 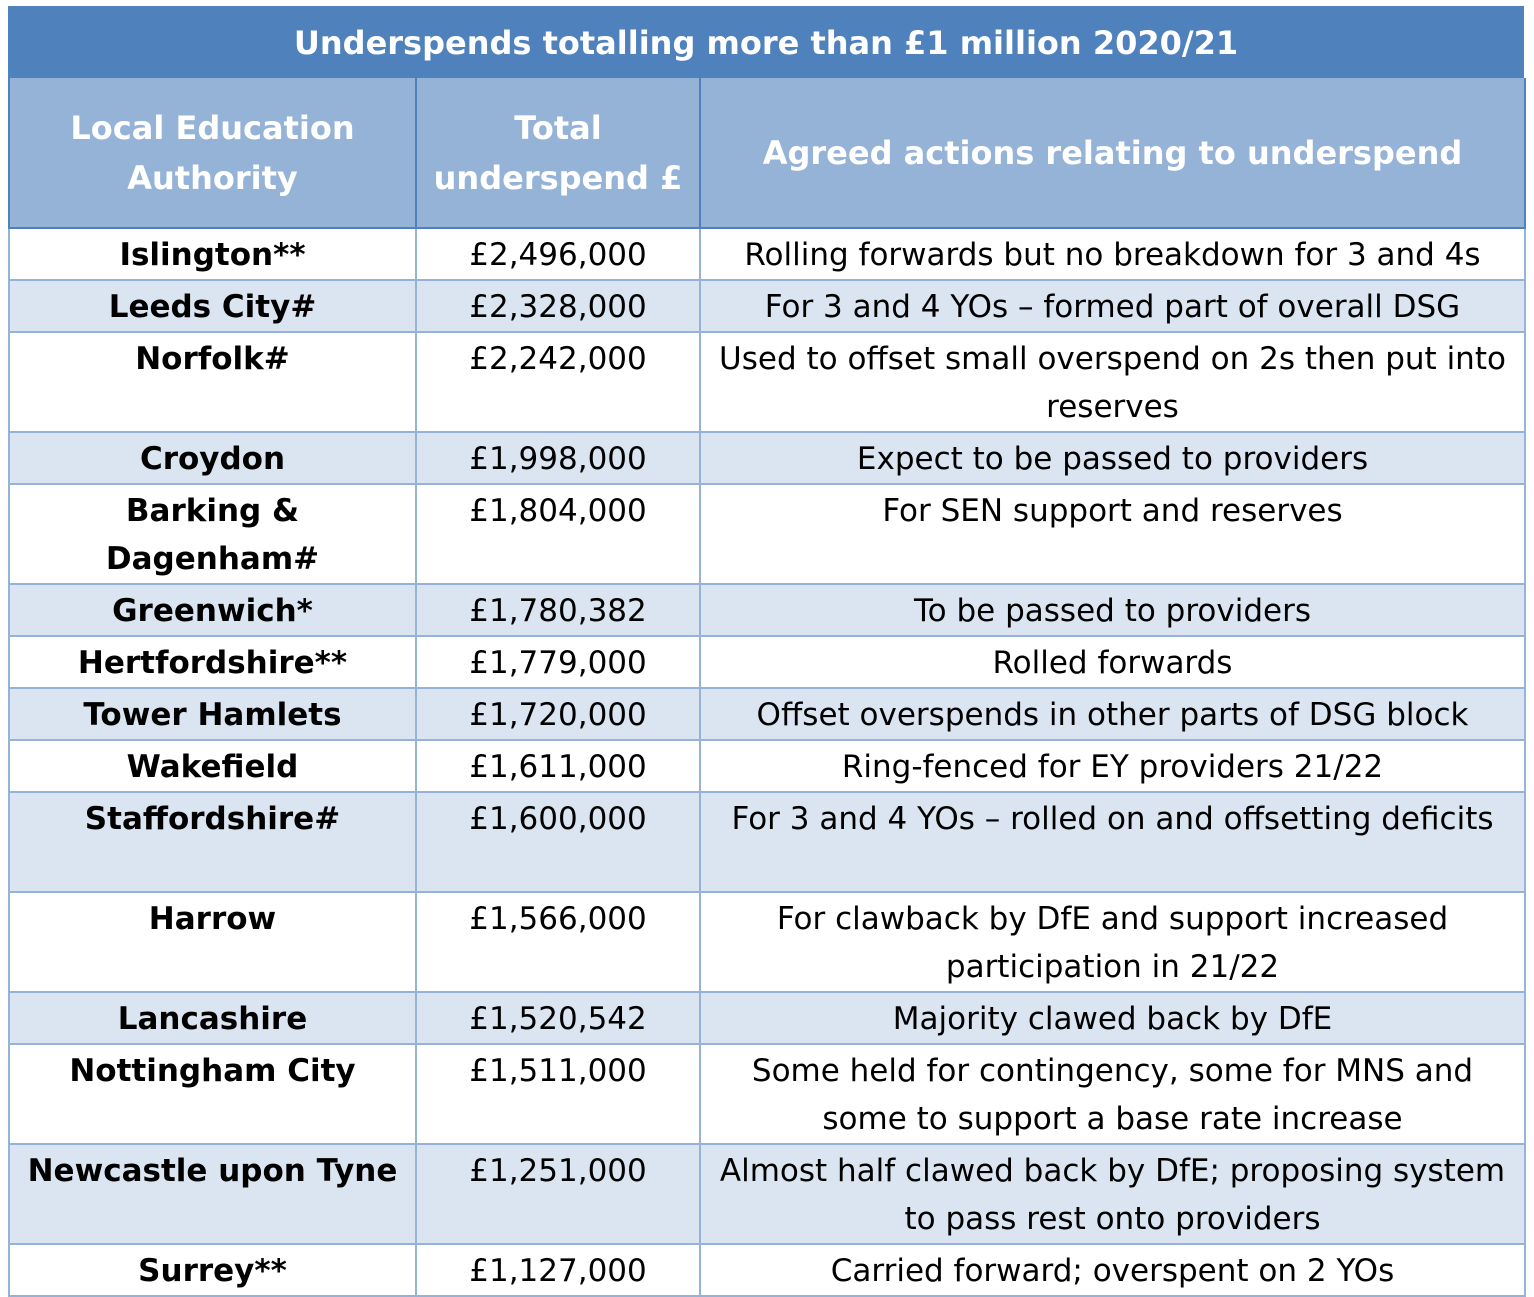 I want to click on authority-cell: Lancashire, so click(x=212, y=1018).